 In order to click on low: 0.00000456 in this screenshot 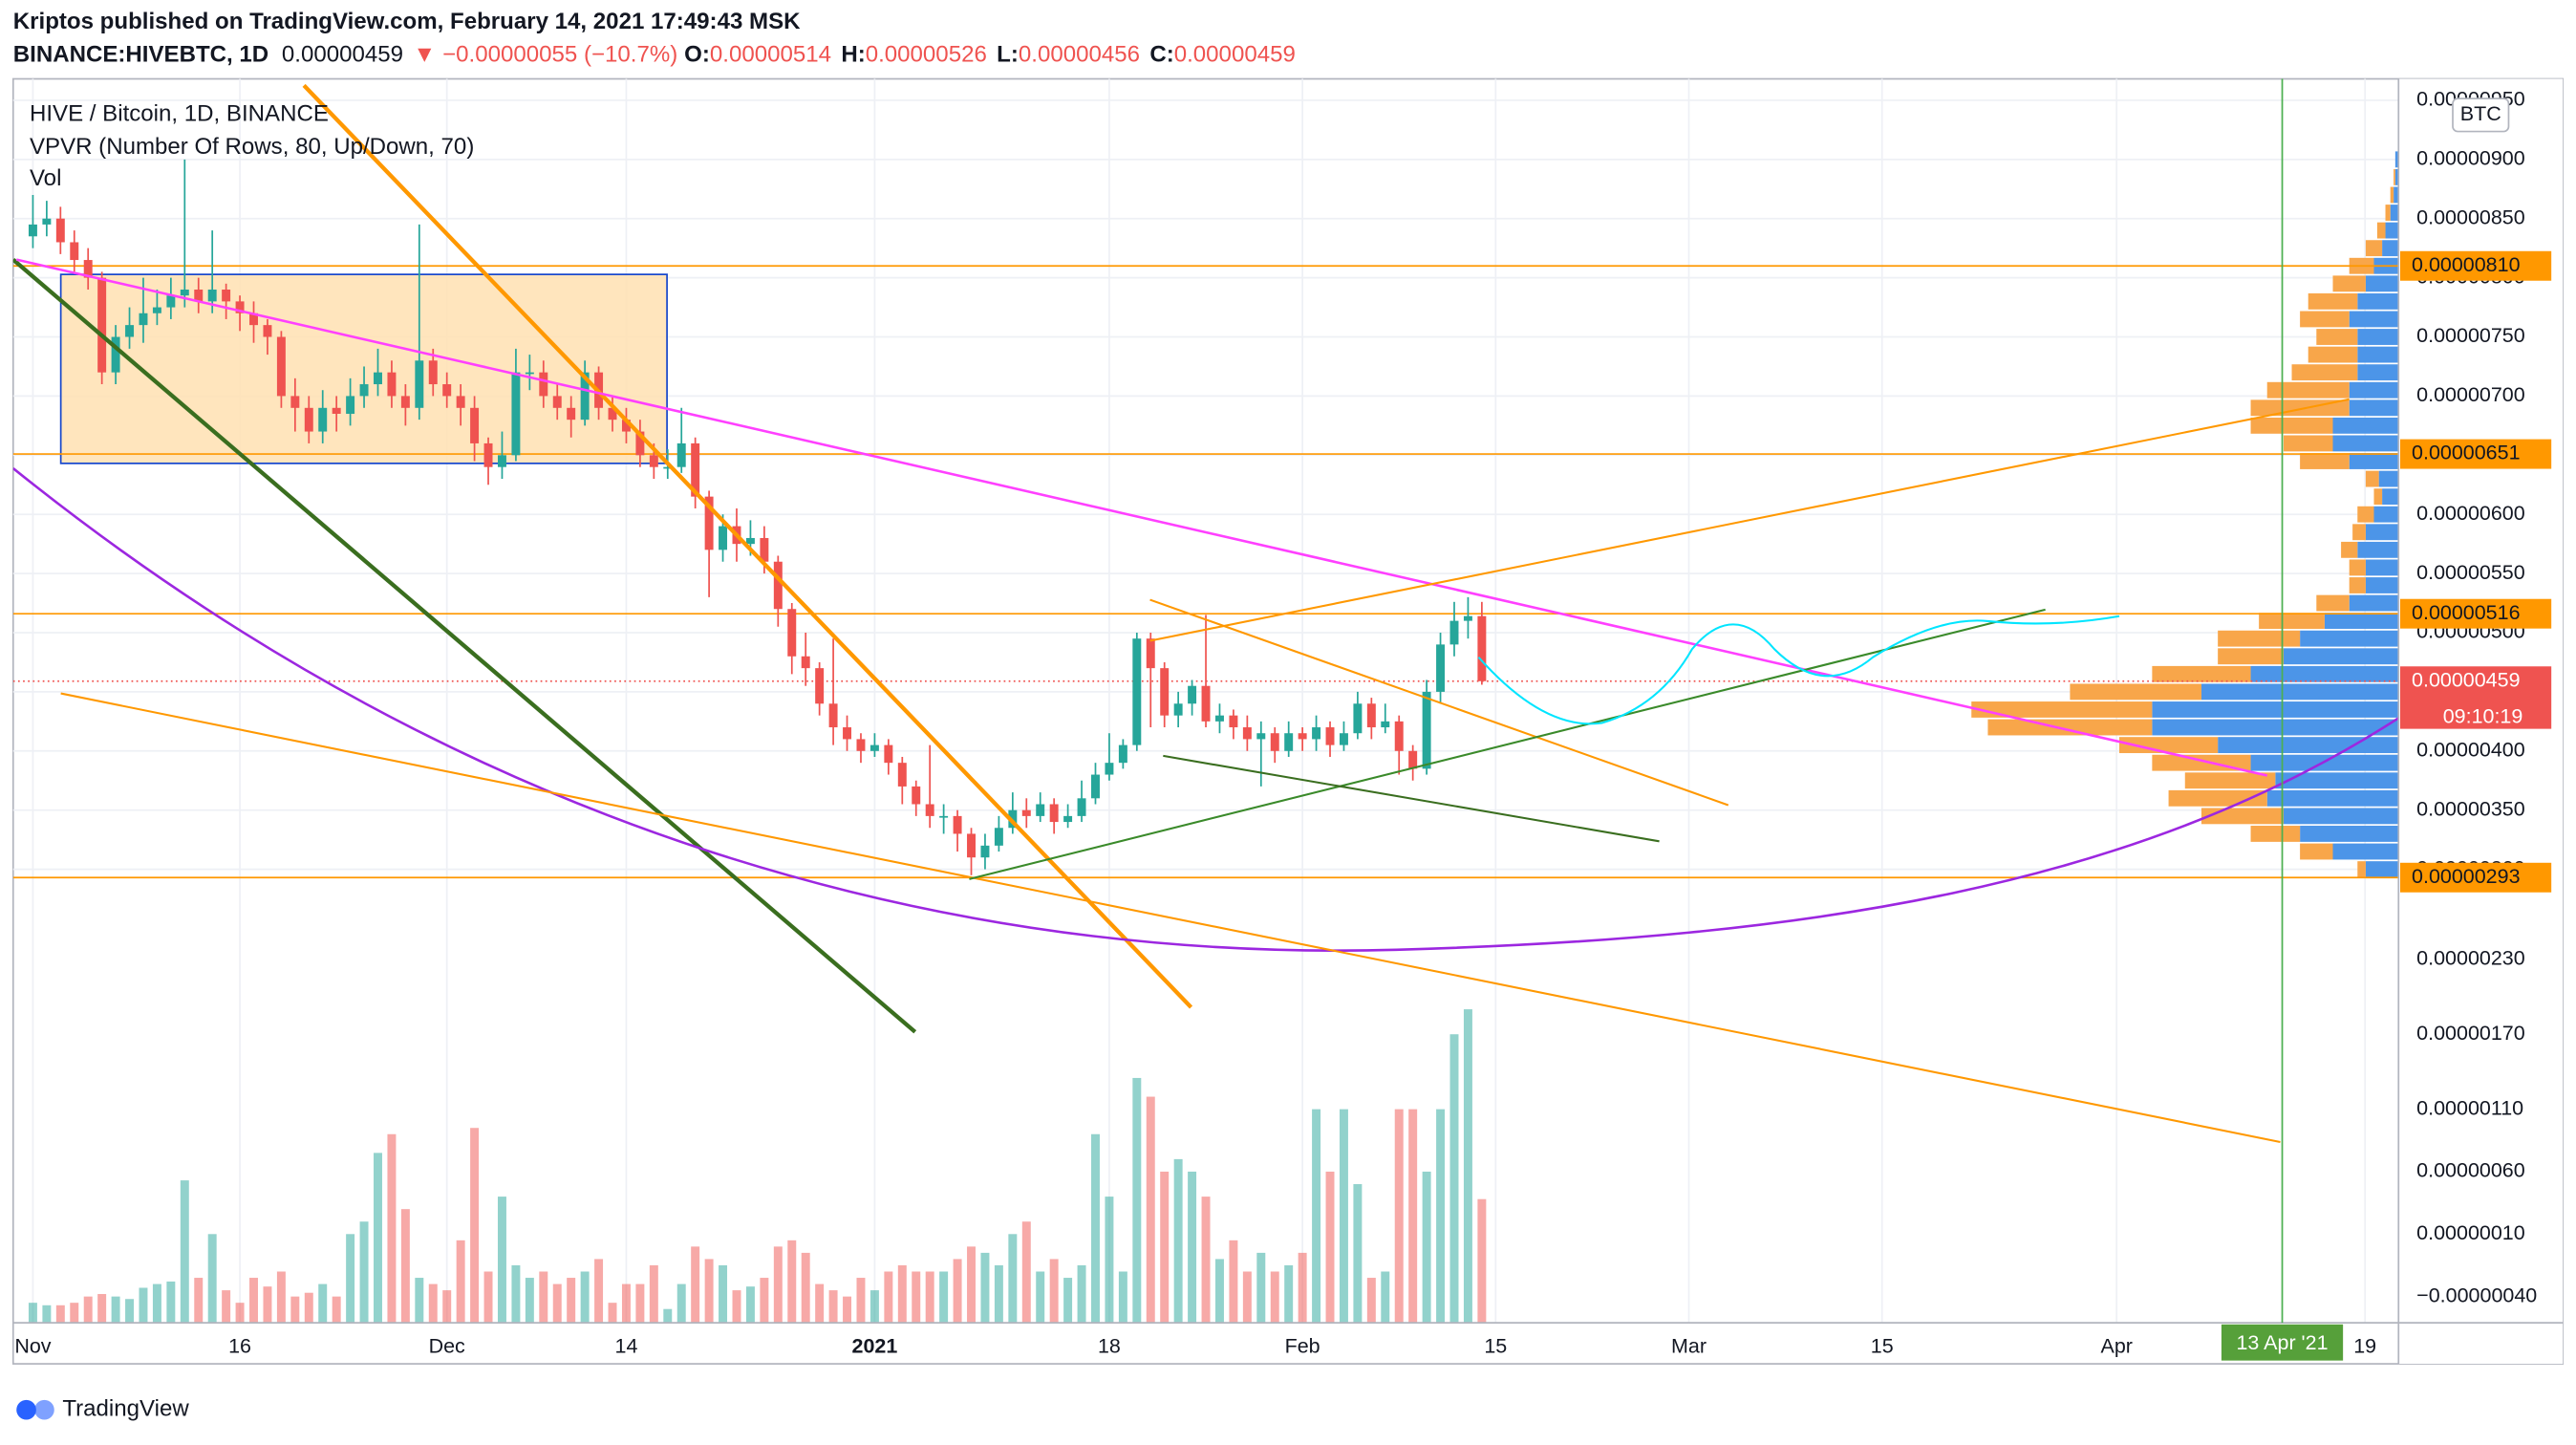, I will do `click(1079, 55)`.